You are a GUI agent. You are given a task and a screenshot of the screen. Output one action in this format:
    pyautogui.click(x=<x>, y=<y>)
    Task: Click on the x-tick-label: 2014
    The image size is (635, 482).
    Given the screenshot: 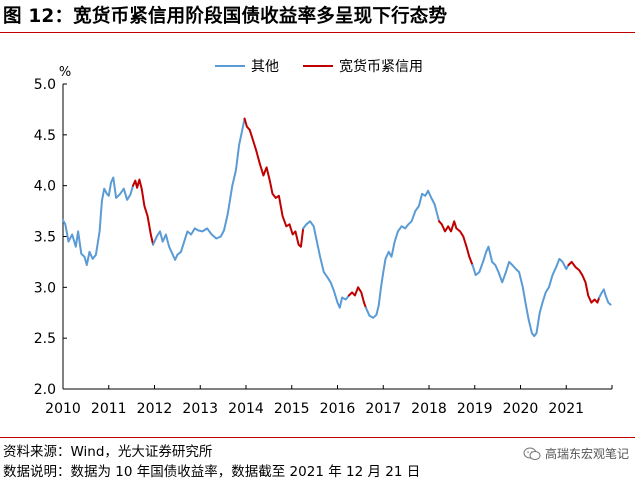 What is the action you would take?
    pyautogui.click(x=246, y=409)
    